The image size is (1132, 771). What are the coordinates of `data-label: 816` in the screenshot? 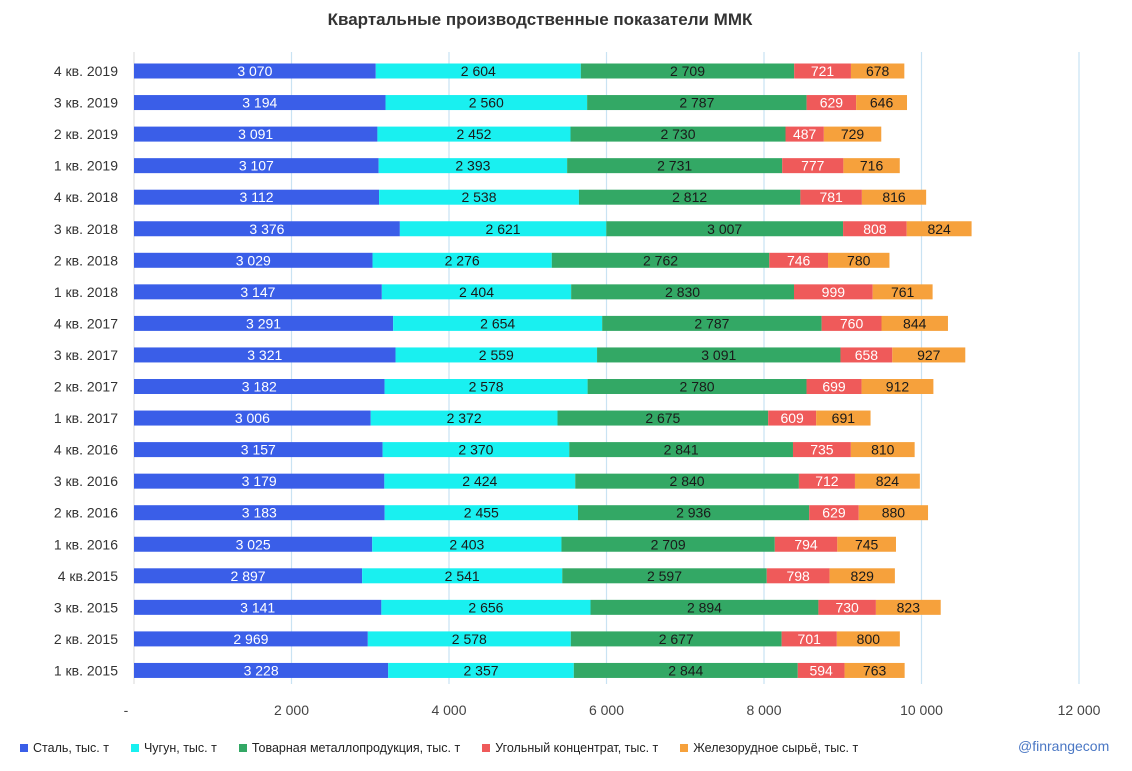 It's located at (894, 197).